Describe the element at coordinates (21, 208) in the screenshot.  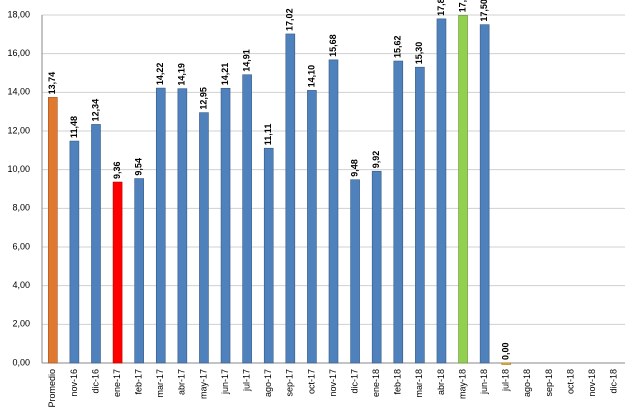
I see `y-tick-label: 8,00` at that location.